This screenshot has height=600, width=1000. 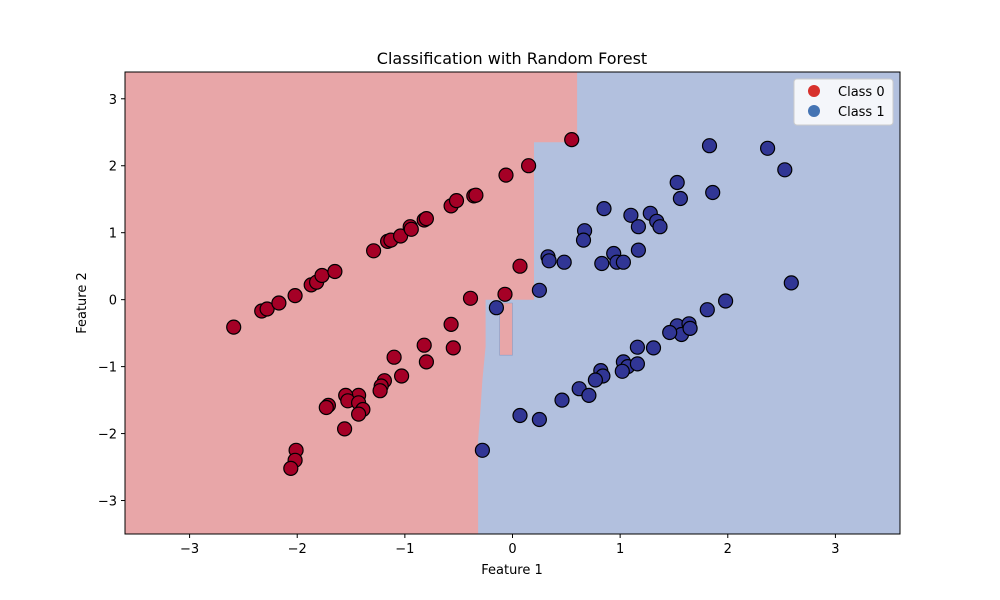 I want to click on y-tick-label: −3, so click(x=107, y=502).